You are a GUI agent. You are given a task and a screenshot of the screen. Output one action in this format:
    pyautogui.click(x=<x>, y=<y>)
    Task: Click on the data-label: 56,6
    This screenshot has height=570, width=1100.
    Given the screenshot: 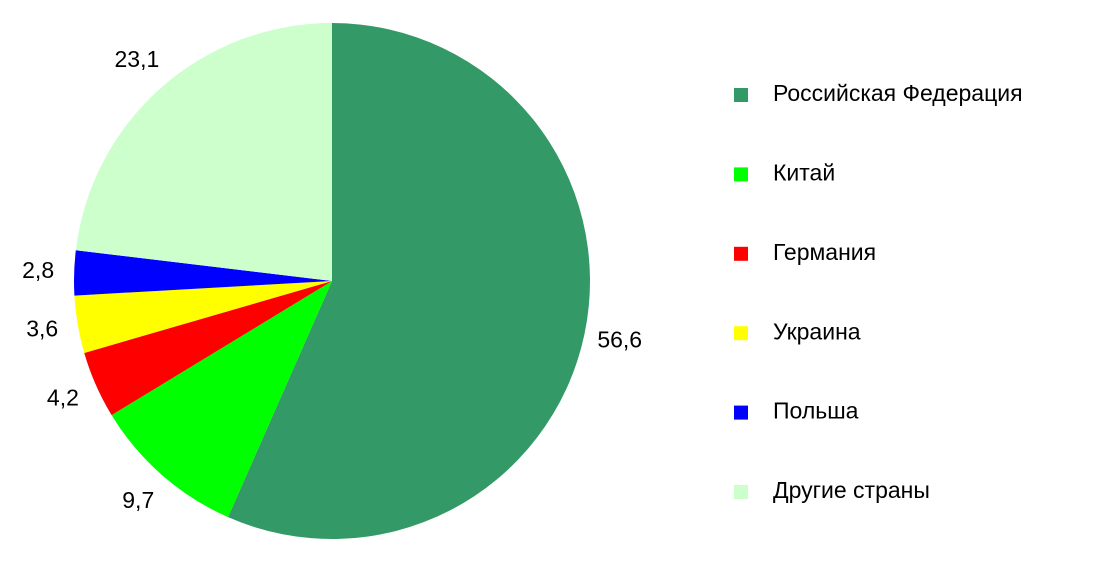 What is the action you would take?
    pyautogui.click(x=619, y=340)
    